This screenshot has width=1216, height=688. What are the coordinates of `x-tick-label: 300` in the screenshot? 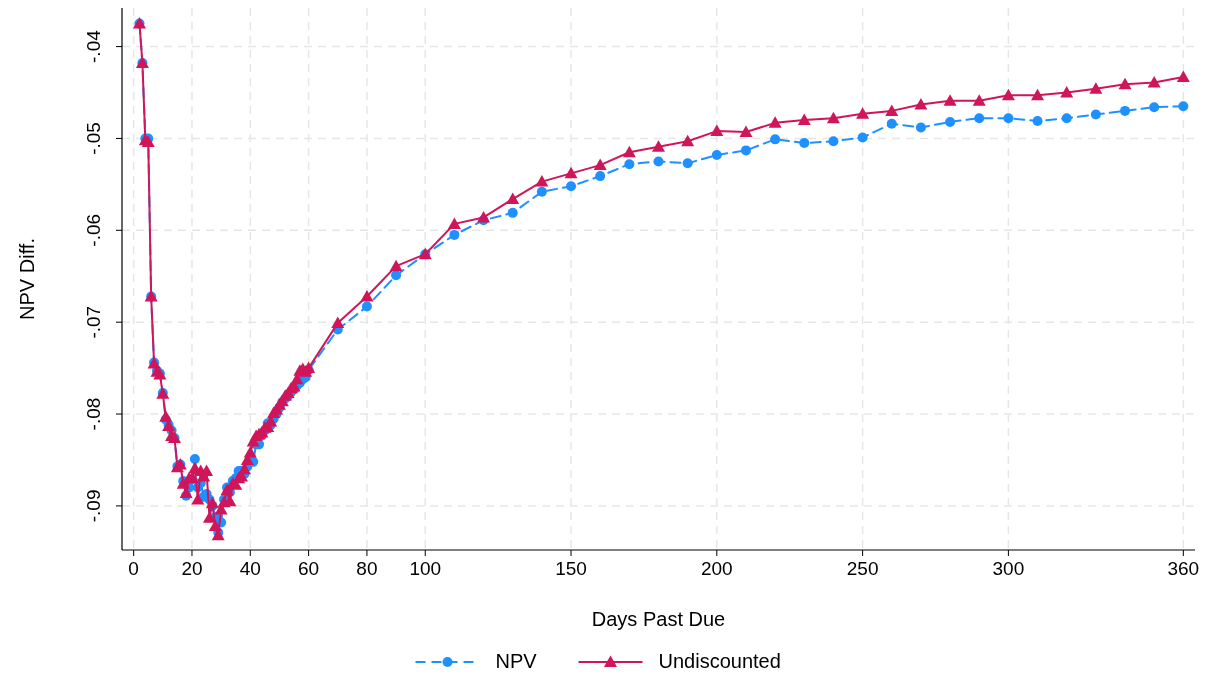 It's located at (1008, 568).